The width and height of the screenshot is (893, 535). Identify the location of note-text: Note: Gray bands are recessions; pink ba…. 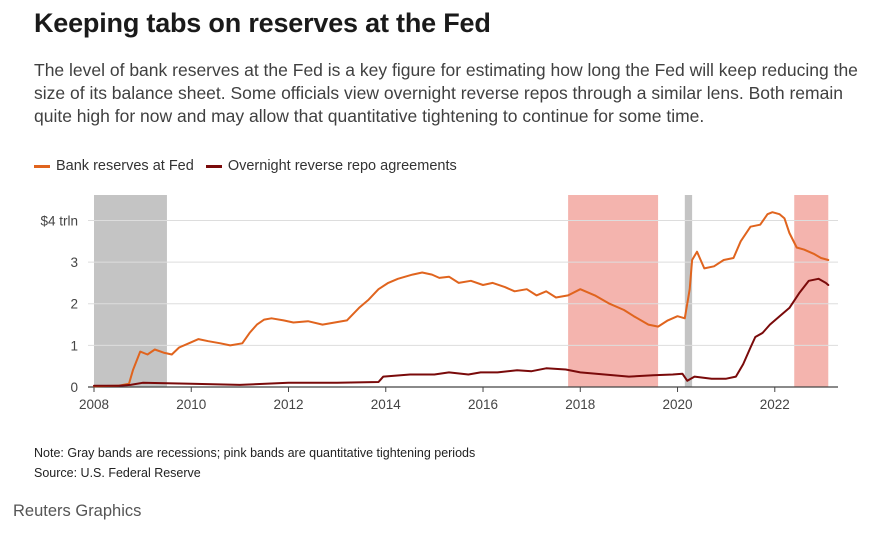
(255, 453).